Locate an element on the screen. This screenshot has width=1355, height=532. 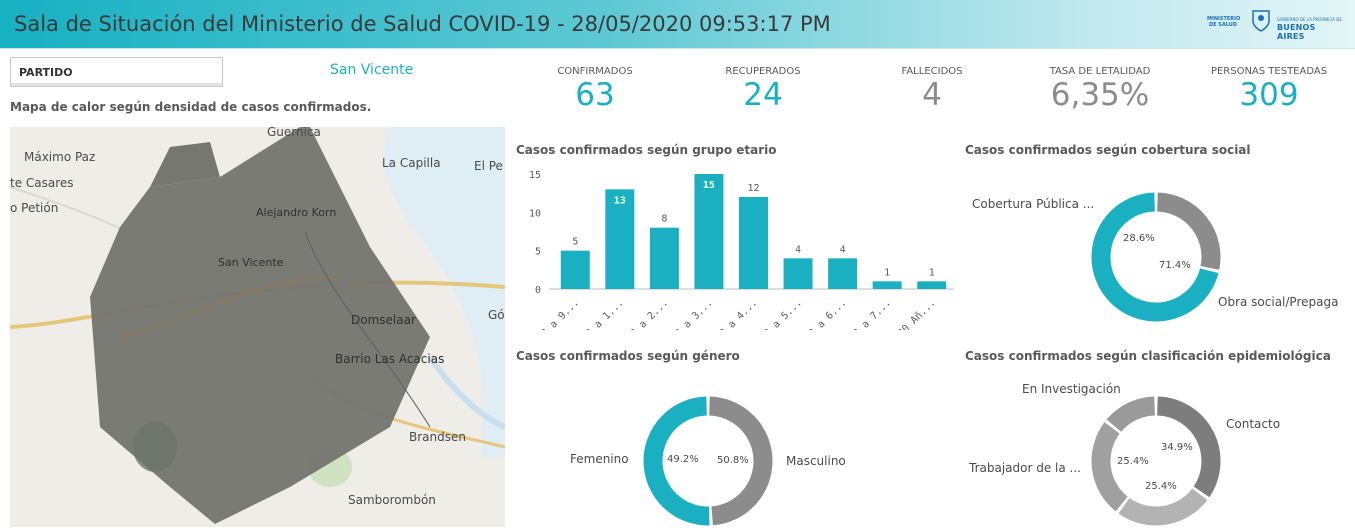
epi-pct-contacto: 34.9% is located at coordinates (1177, 447).